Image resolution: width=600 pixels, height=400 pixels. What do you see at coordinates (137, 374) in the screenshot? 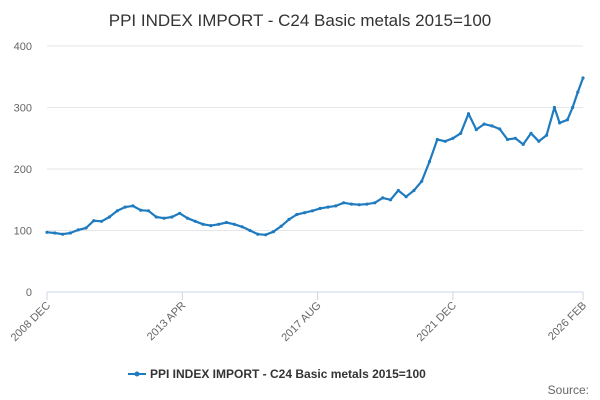
I see `legend-marker-symbol` at bounding box center [137, 374].